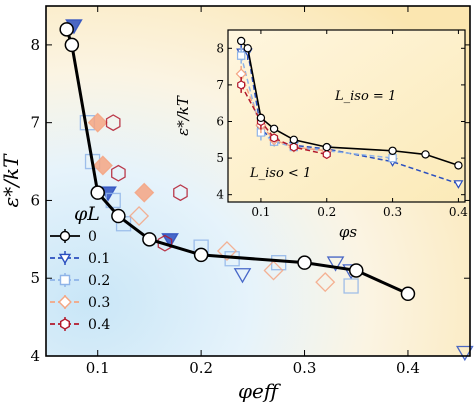 This screenshot has height=413, width=474. Describe the element at coordinates (260, 391) in the screenshot. I see `main-x-axis-label: φeff` at that location.